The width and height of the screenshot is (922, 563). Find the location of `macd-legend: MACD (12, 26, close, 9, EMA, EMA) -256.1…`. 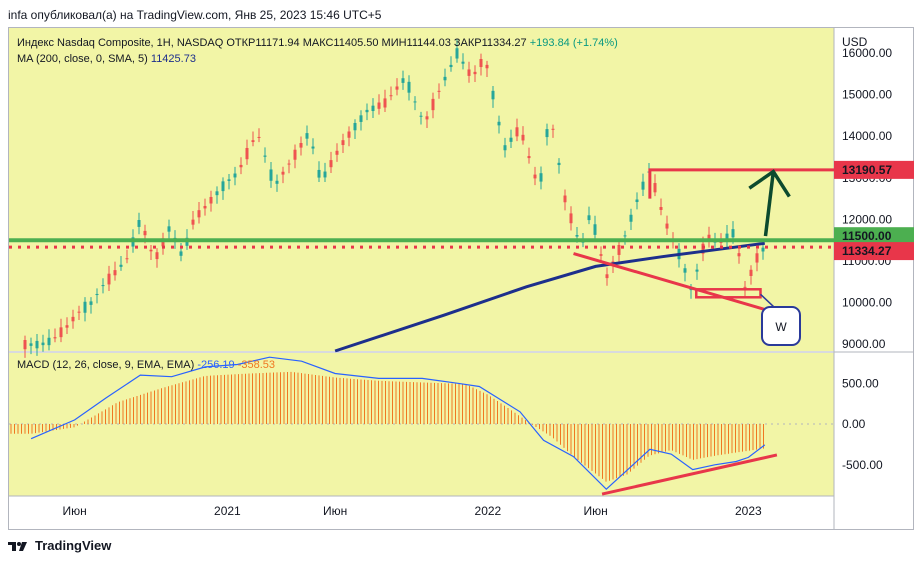

macd-legend: MACD (12, 26, close, 9, EMA, EMA) -256.1… is located at coordinates (146, 365).